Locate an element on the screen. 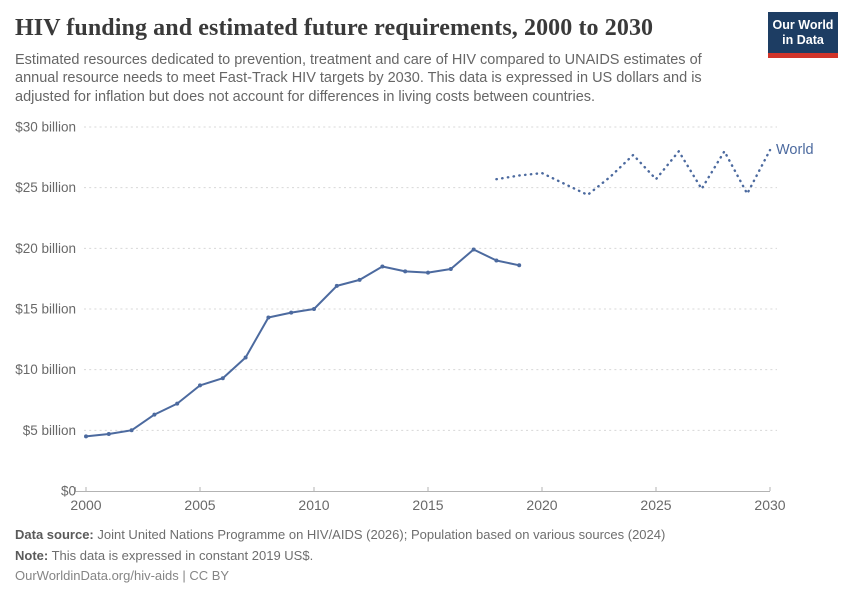 This screenshot has height=600, width=850. y-tick-label: $25 billion is located at coordinates (45, 187).